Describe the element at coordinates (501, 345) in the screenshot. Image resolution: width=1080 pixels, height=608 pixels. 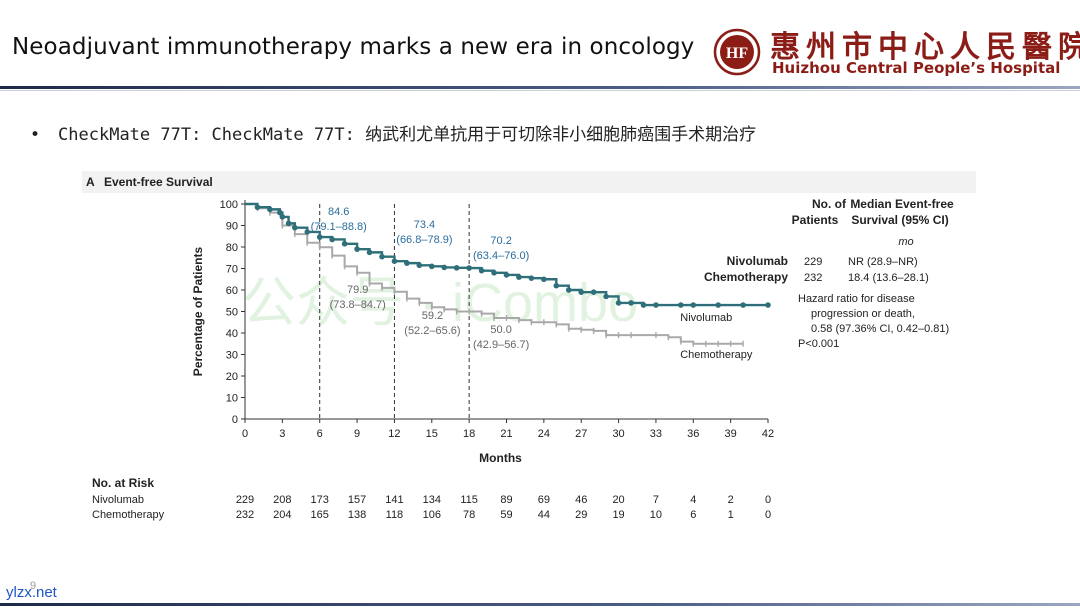
I see `annotation-chemotherapy-ci: (42.9–56.7)` at that location.